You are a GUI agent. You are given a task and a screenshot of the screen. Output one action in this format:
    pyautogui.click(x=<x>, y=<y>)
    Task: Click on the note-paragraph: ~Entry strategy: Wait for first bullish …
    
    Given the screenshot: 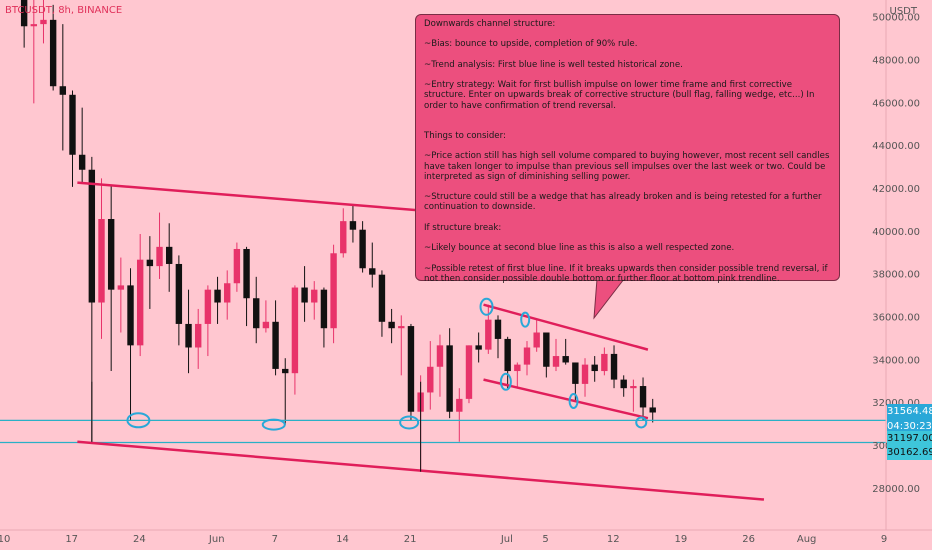 What is the action you would take?
    pyautogui.click(x=621, y=95)
    